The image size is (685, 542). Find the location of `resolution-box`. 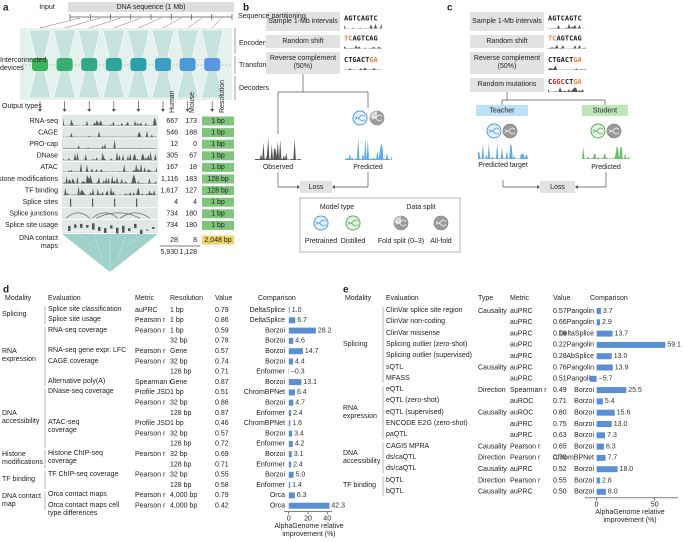

resolution-box is located at coordinates (218, 156).